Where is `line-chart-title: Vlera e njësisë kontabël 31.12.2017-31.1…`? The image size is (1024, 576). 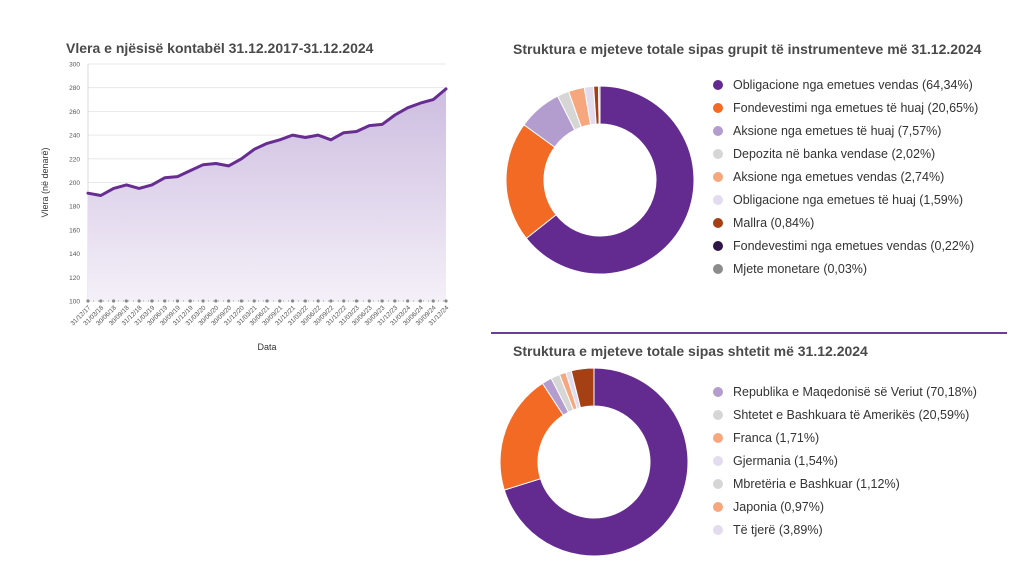
line-chart-title: Vlera e njësisë kontabël 31.12.2017-31.1… is located at coordinates (220, 48).